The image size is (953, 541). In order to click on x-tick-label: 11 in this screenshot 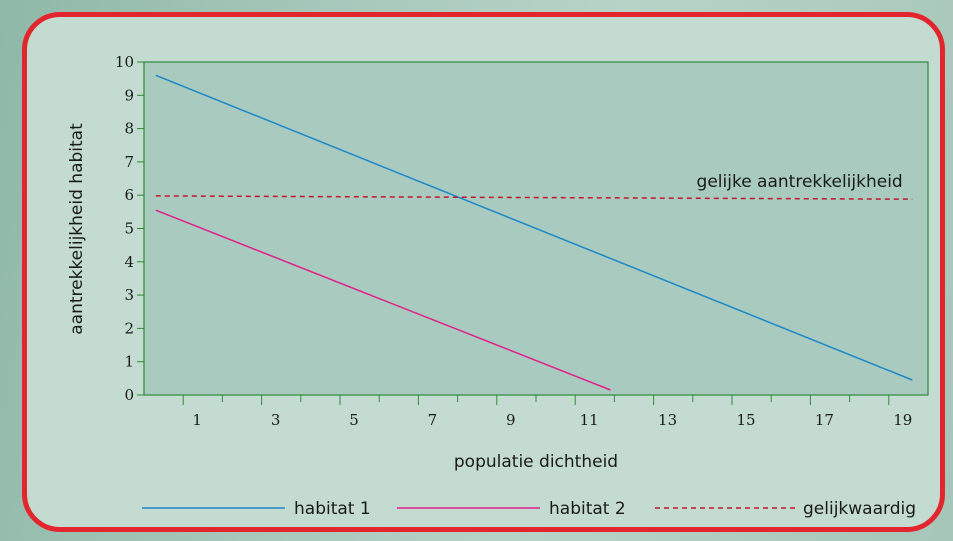, I will do `click(589, 420)`.